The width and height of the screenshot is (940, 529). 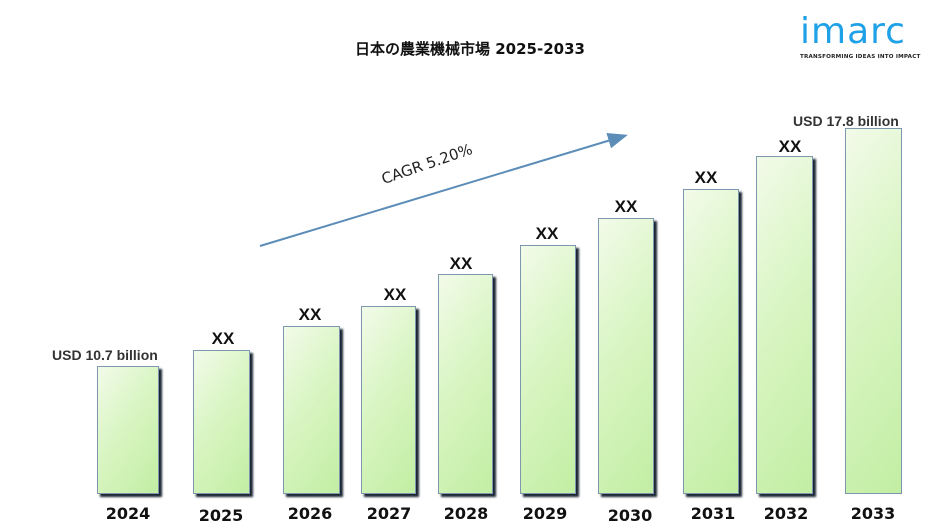 I want to click on bar-2030, so click(x=626, y=356).